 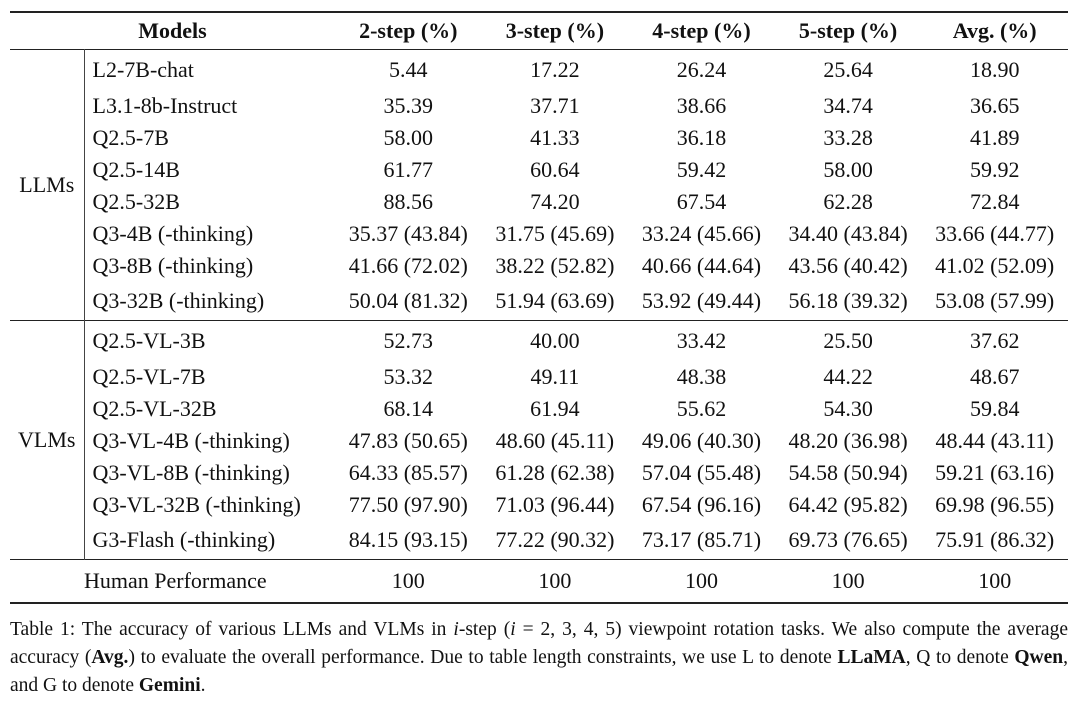 I want to click on header-3-step: 3-step (%), so click(x=555, y=30).